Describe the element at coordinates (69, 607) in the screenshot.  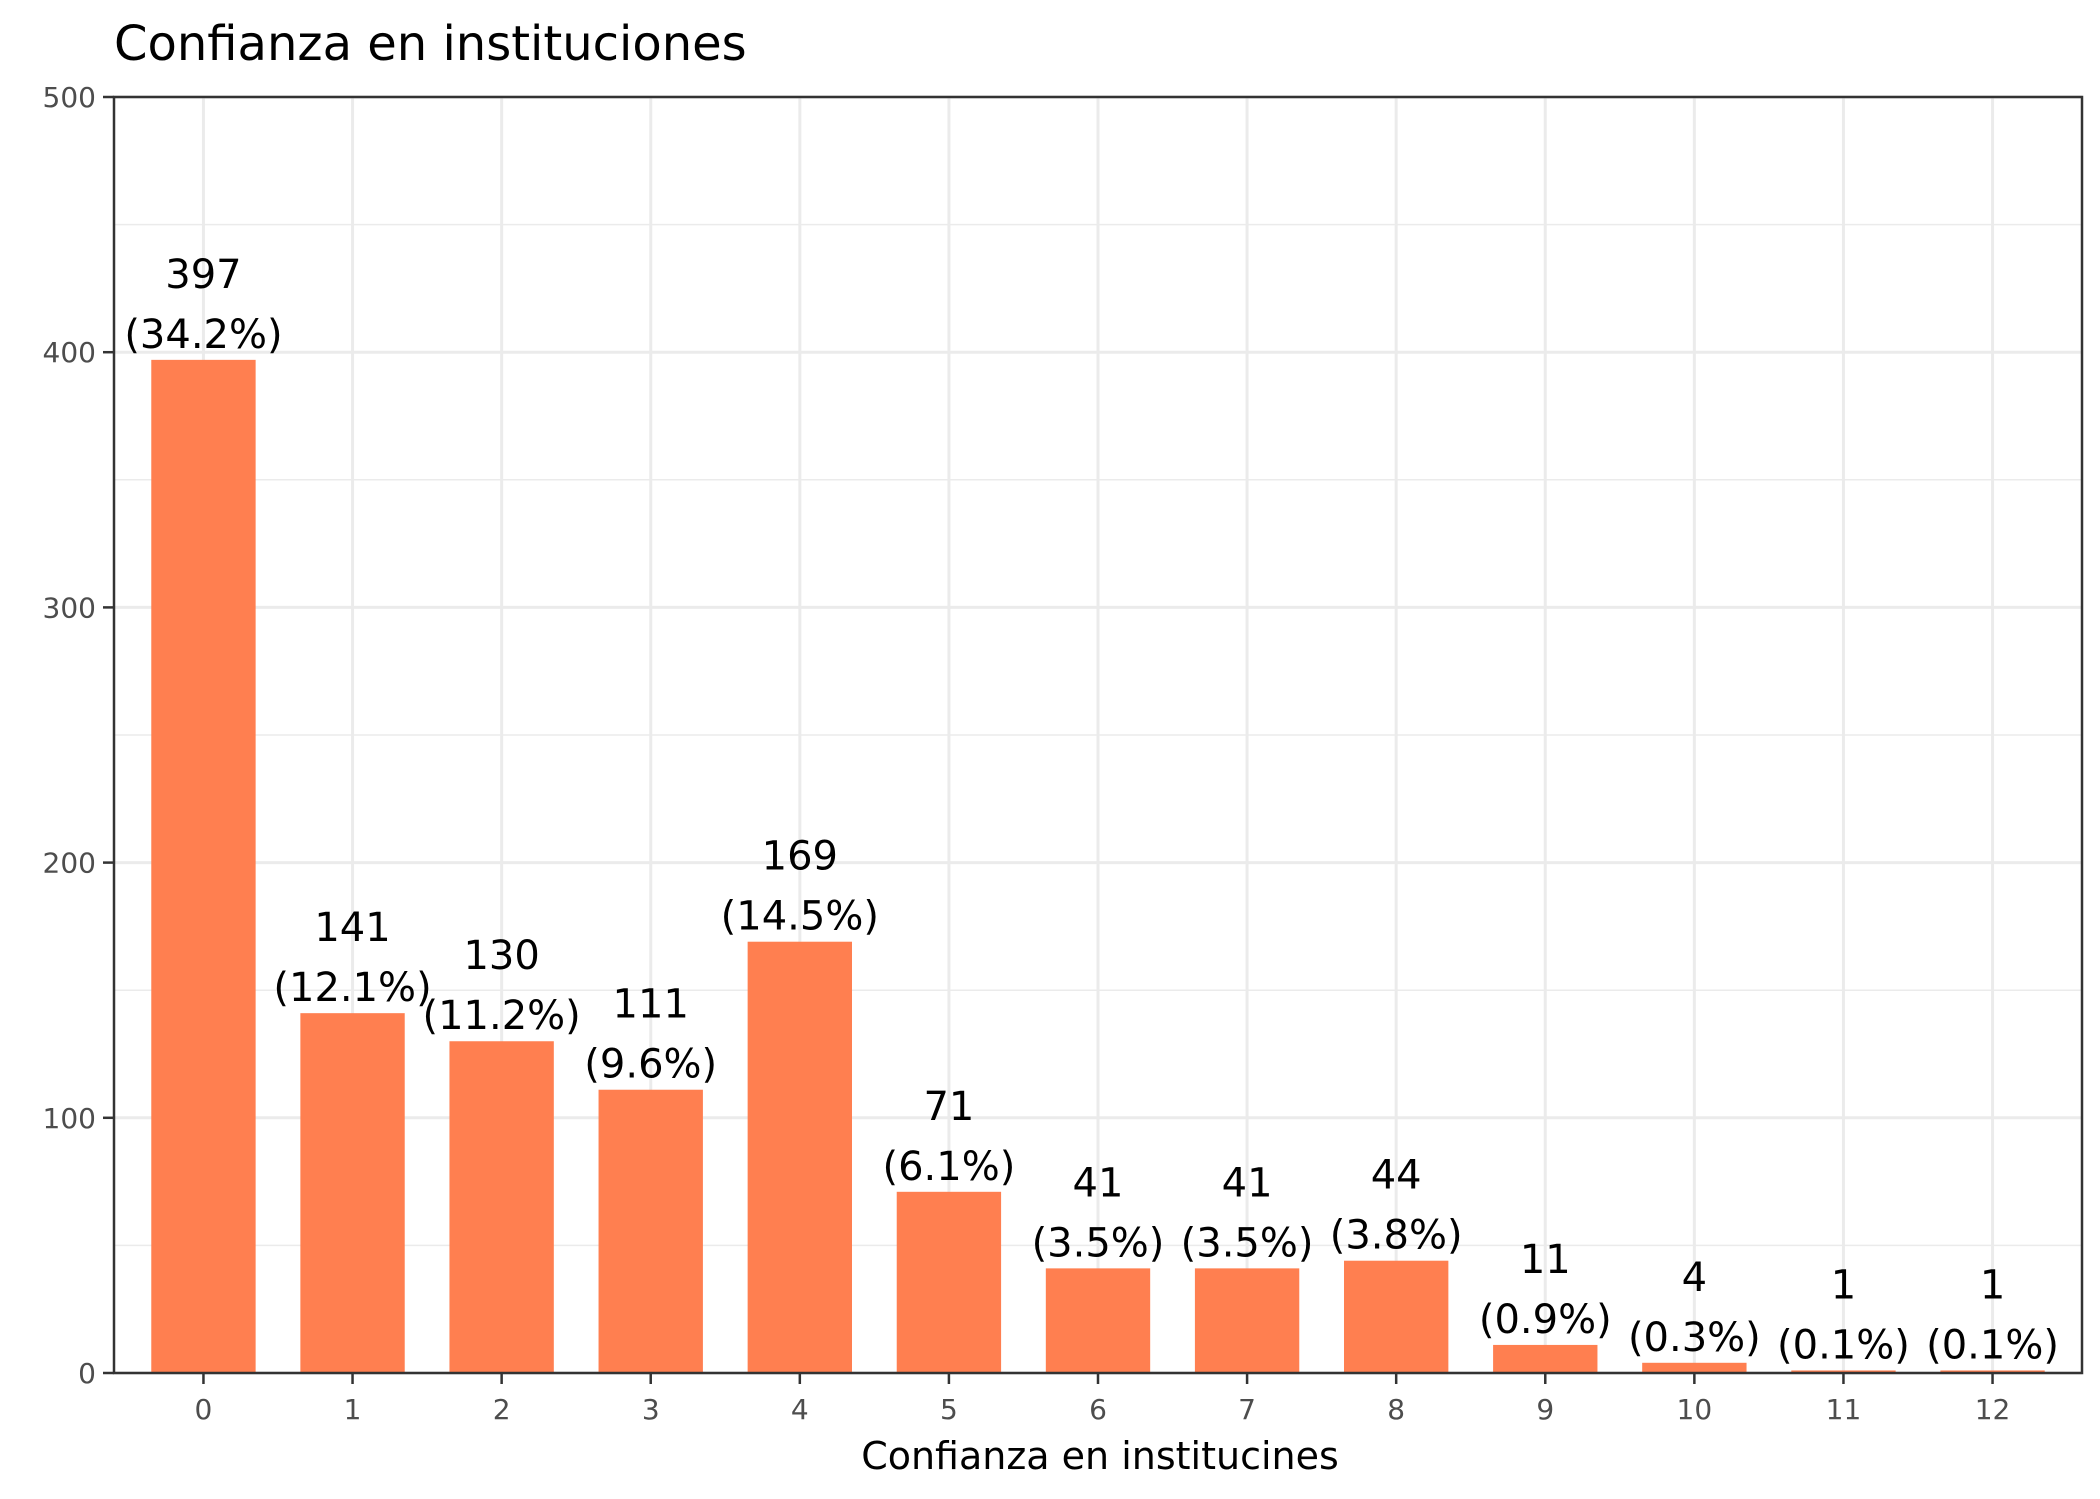
I see `y-tick-label: 300` at that location.